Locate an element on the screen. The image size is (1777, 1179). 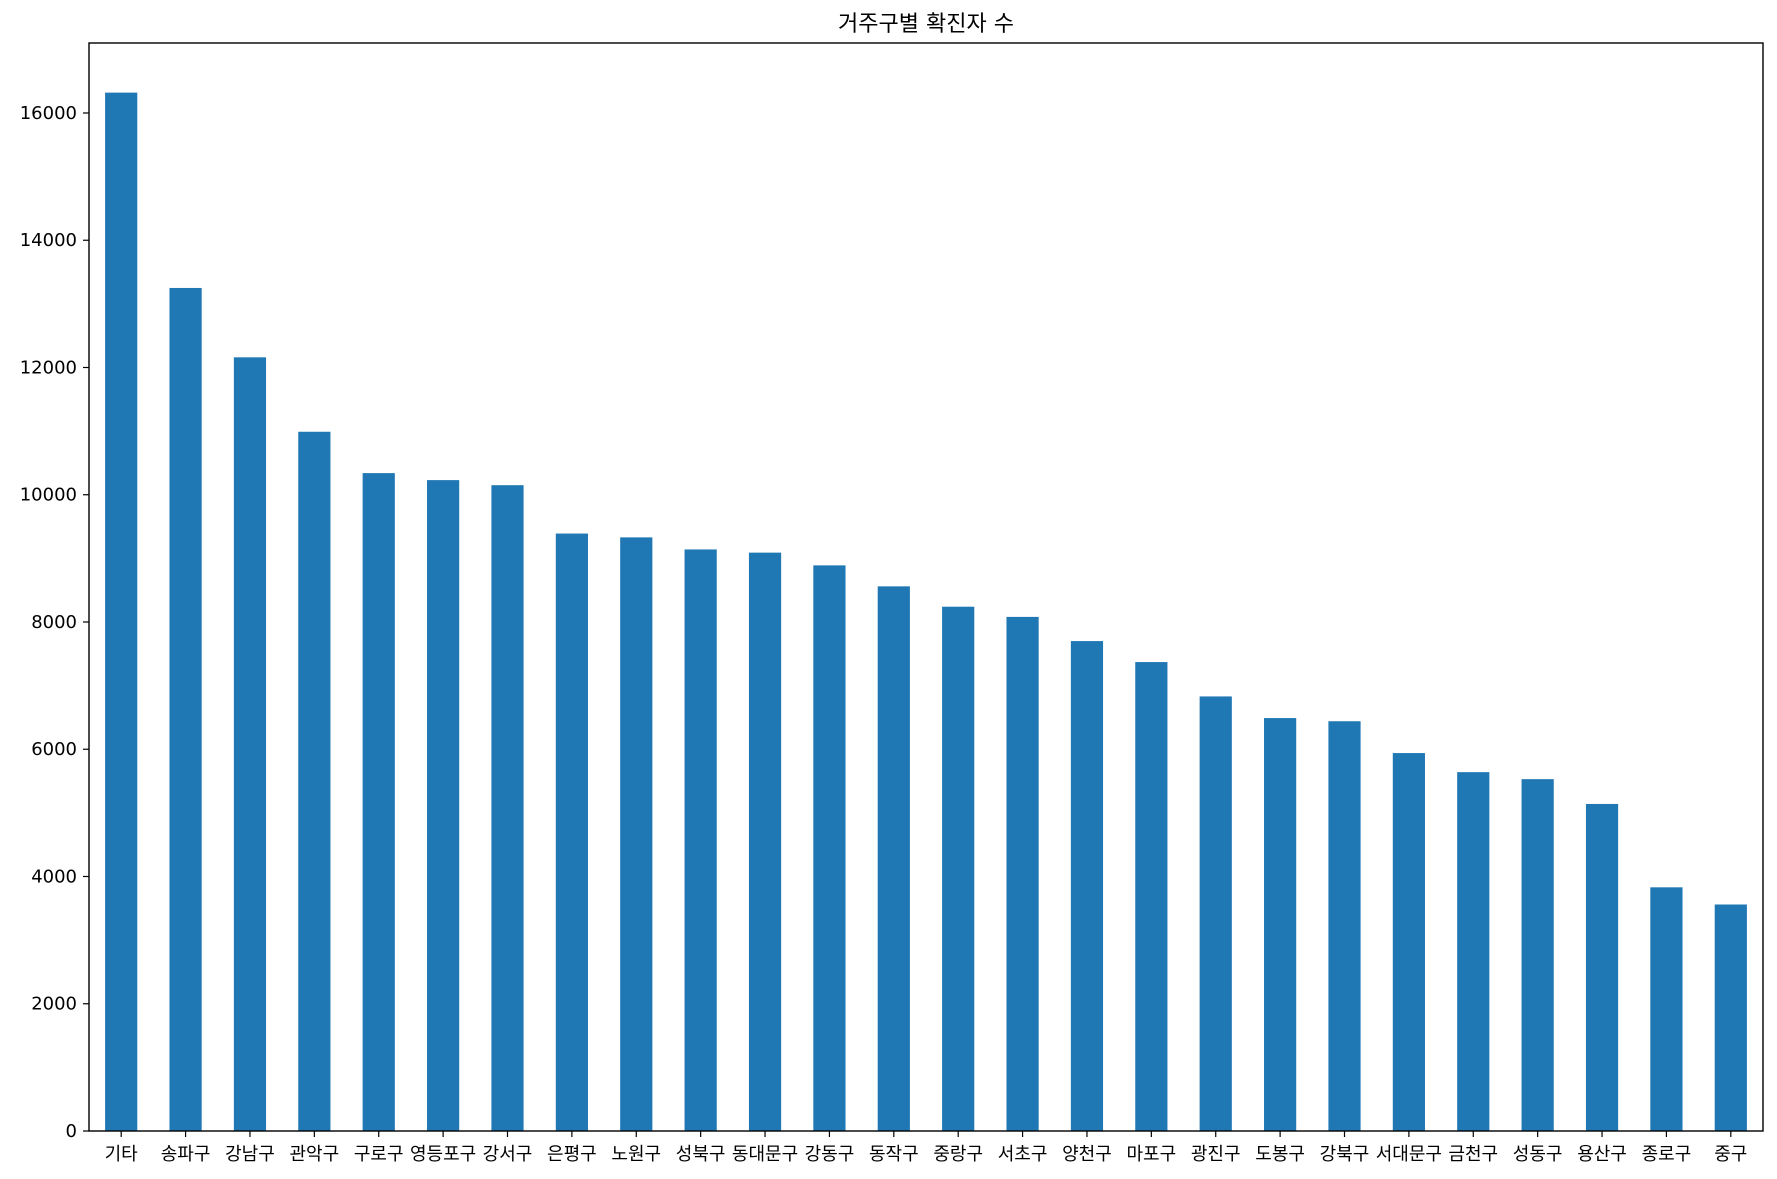
y-tick-label: 10000 is located at coordinates (48, 495).